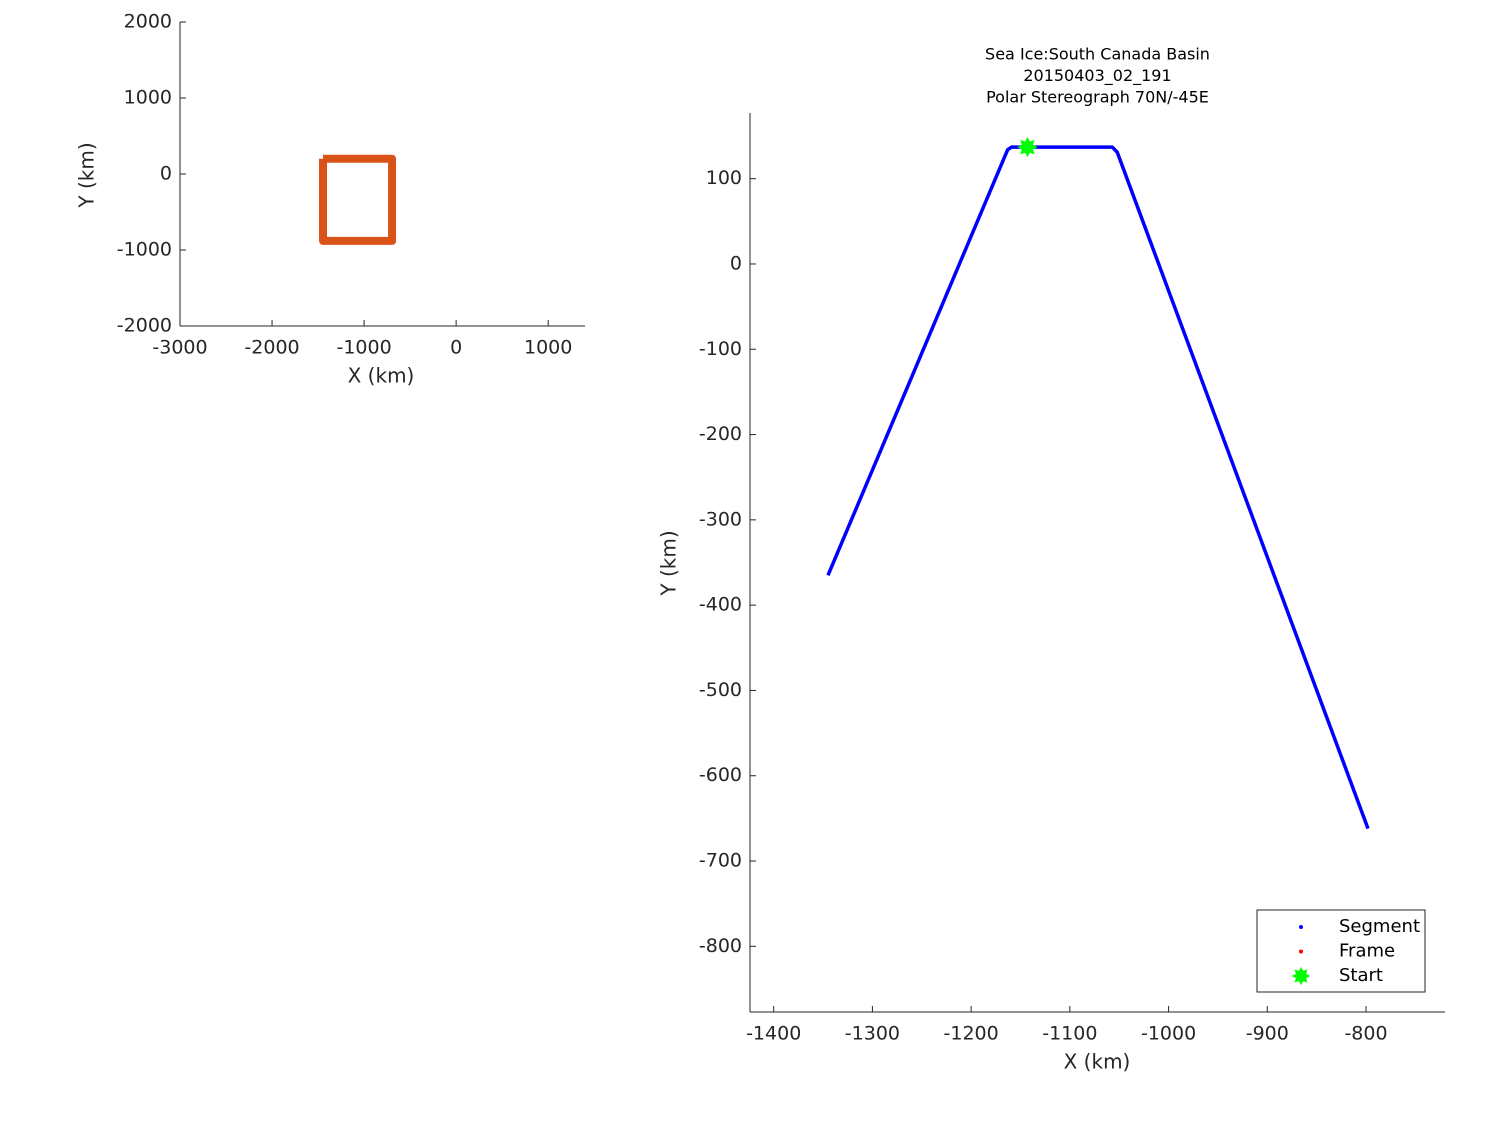 The image size is (1500, 1125). I want to click on y-tick-label: -300, so click(720, 519).